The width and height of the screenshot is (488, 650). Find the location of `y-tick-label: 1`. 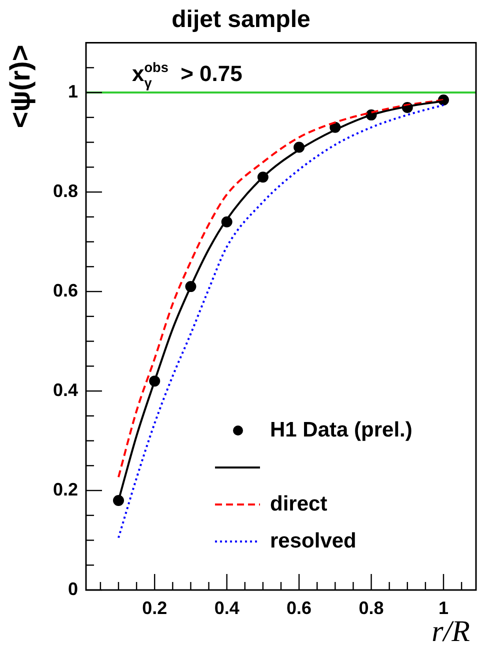

y-tick-label: 1 is located at coordinates (73, 92).